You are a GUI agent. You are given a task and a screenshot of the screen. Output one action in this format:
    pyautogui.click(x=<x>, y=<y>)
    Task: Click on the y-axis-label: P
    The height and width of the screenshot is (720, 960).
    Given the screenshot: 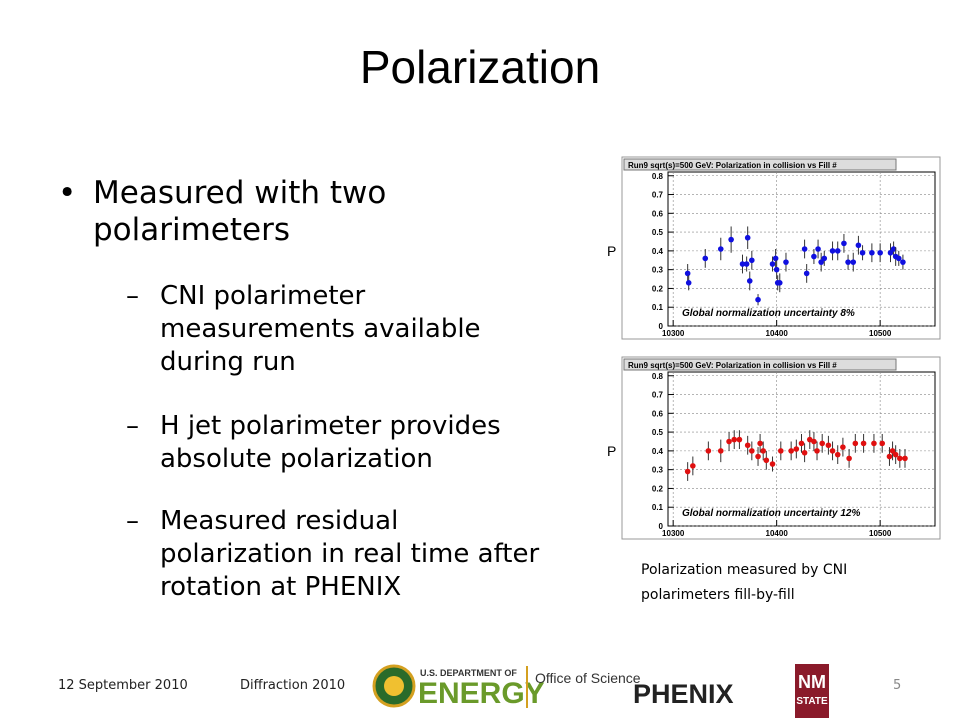 What is the action you would take?
    pyautogui.click(x=611, y=251)
    